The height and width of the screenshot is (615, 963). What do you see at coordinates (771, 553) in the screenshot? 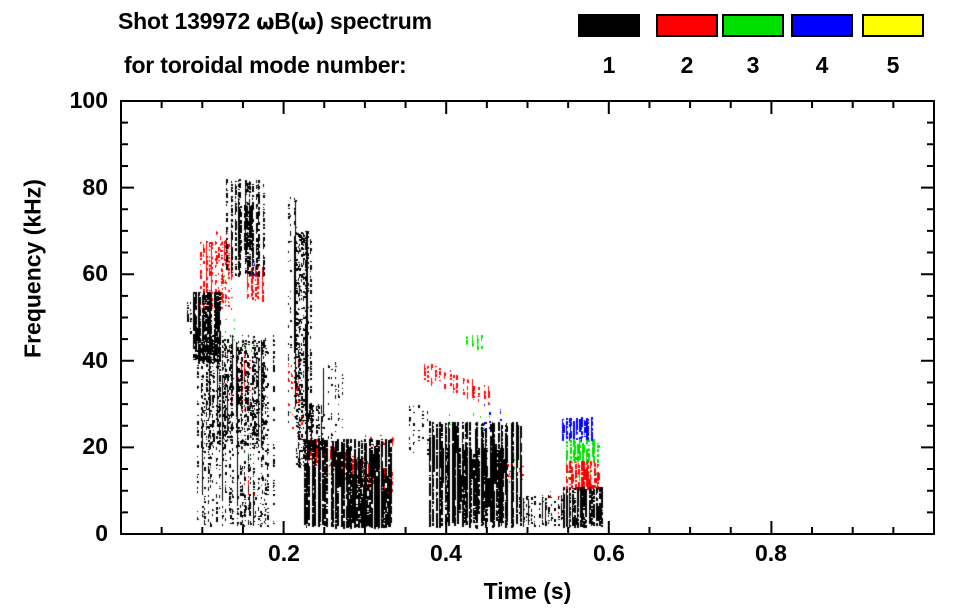
I see `x-tick-label-0.8: 0.8` at bounding box center [771, 553].